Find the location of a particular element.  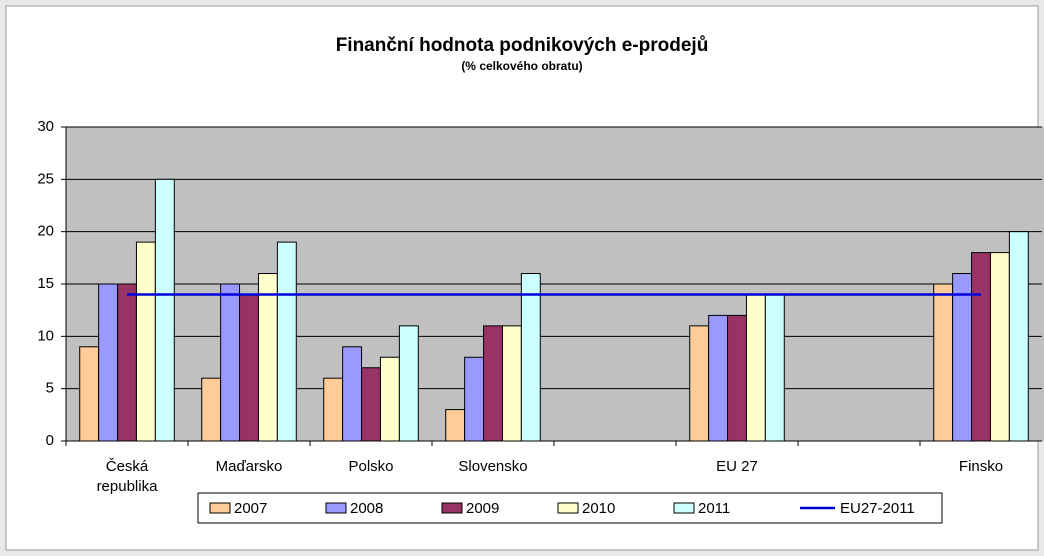

y-tick-label: 20 is located at coordinates (45, 231).